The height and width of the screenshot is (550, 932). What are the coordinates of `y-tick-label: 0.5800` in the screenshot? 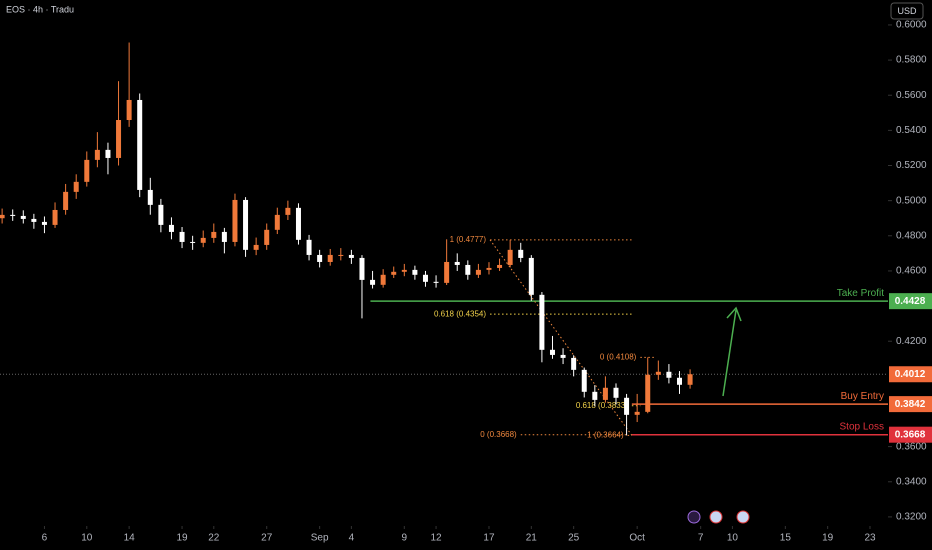 It's located at (911, 60).